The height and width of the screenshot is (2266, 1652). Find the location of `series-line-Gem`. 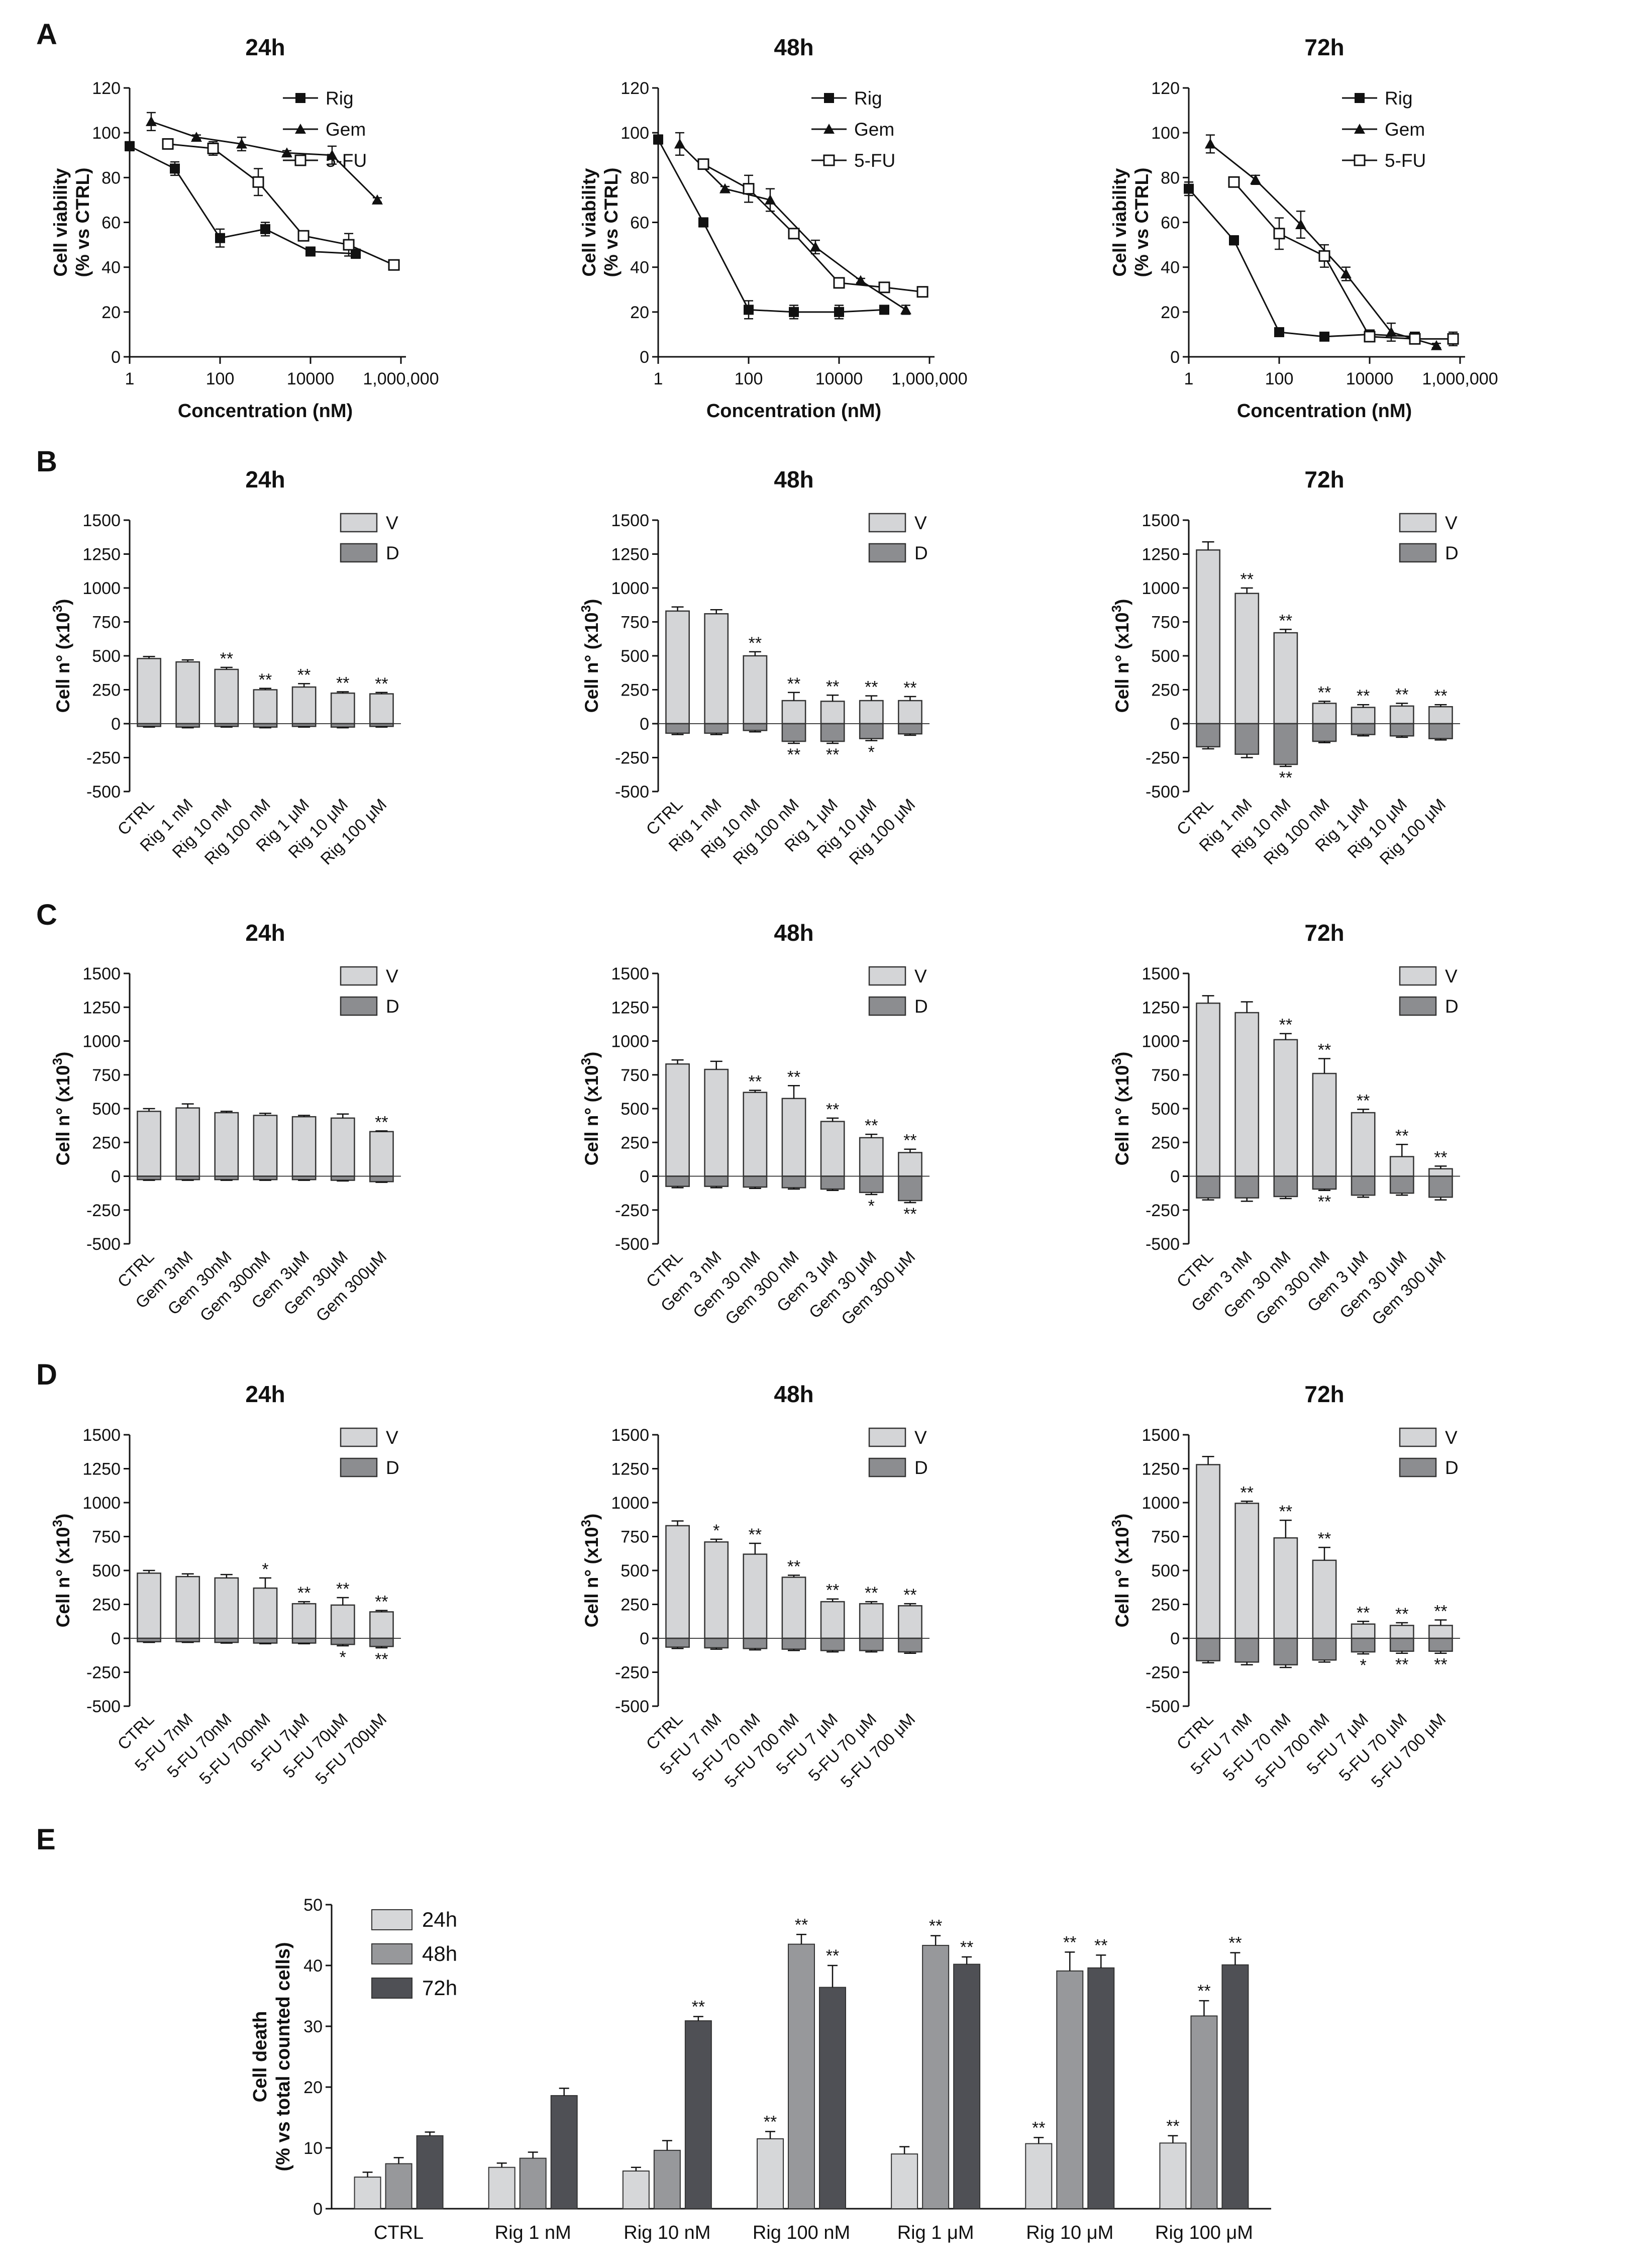

series-line-Gem is located at coordinates (264, 161).